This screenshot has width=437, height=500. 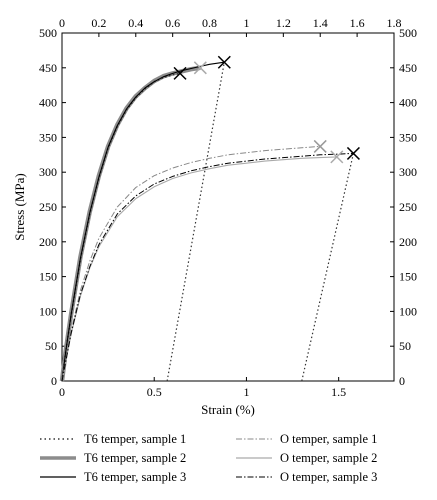 What do you see at coordinates (154, 392) in the screenshot?
I see `x-tick-label-bottom: 0.5` at bounding box center [154, 392].